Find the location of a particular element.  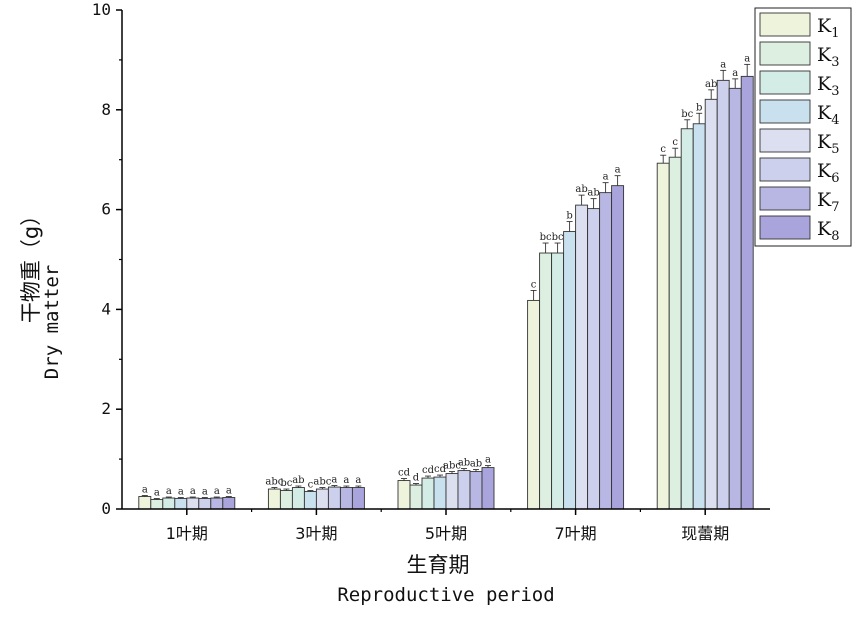

x-axis-title-en: Reproductive period is located at coordinates (445, 595).